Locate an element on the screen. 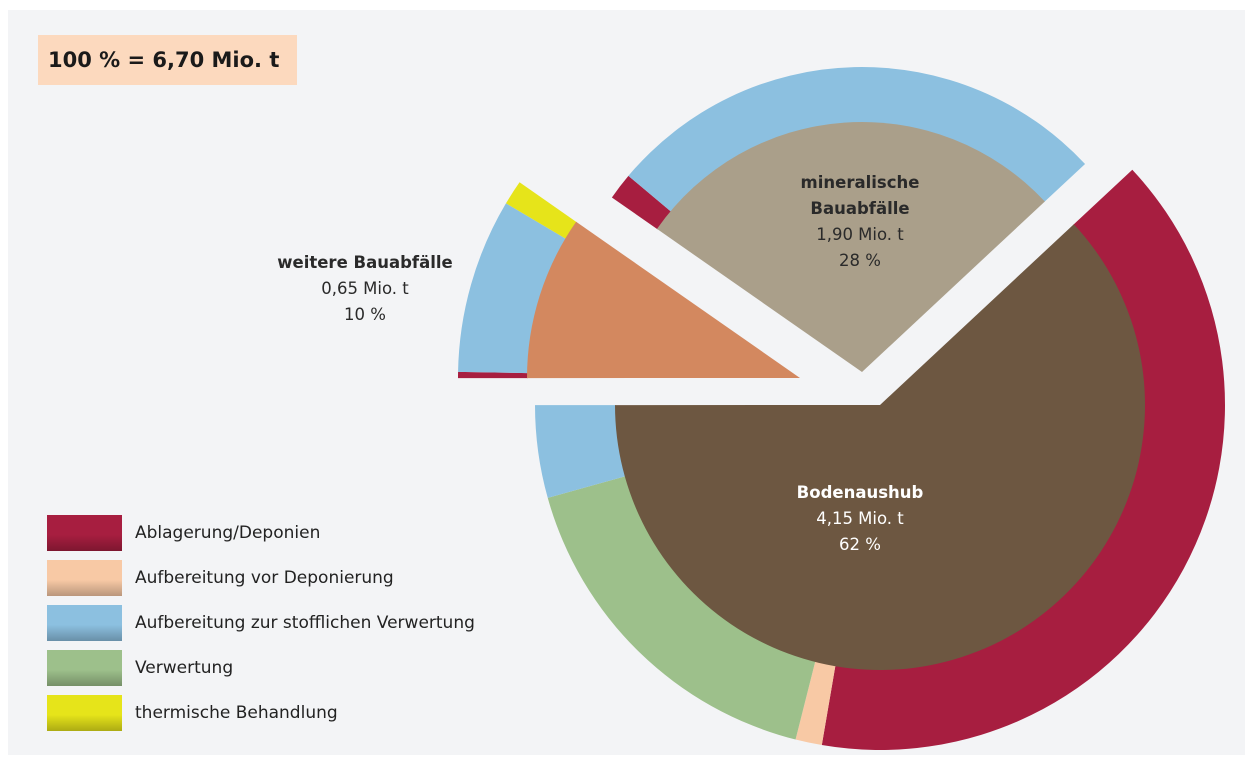 The height and width of the screenshot is (760, 1250). legend-label: Verwertung is located at coordinates (184, 668).